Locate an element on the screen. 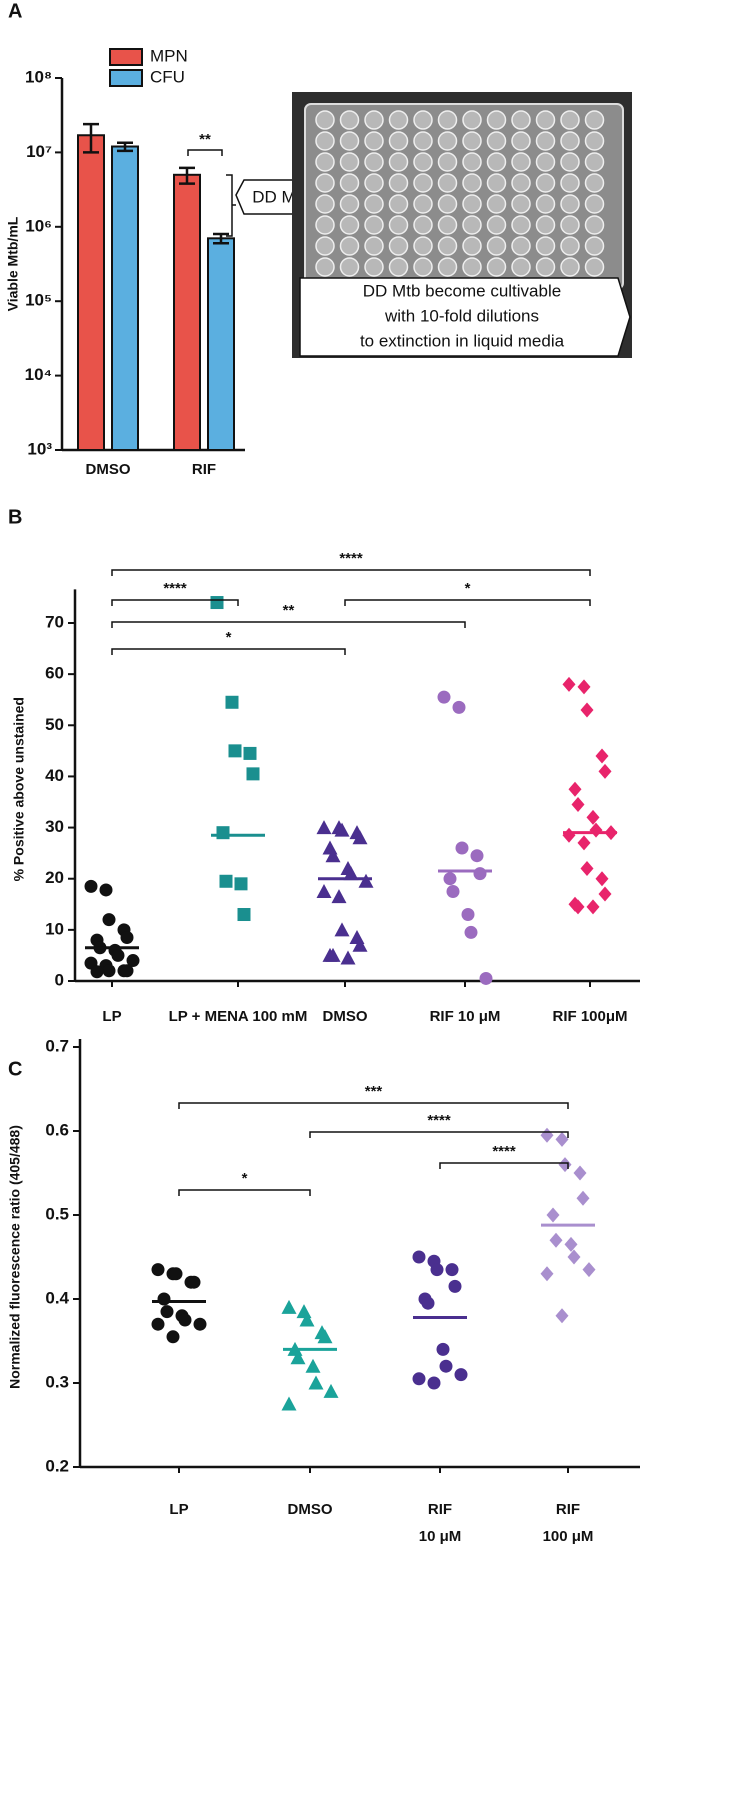 The image size is (734, 1800). y-tick-label: 20 is located at coordinates (54, 877).